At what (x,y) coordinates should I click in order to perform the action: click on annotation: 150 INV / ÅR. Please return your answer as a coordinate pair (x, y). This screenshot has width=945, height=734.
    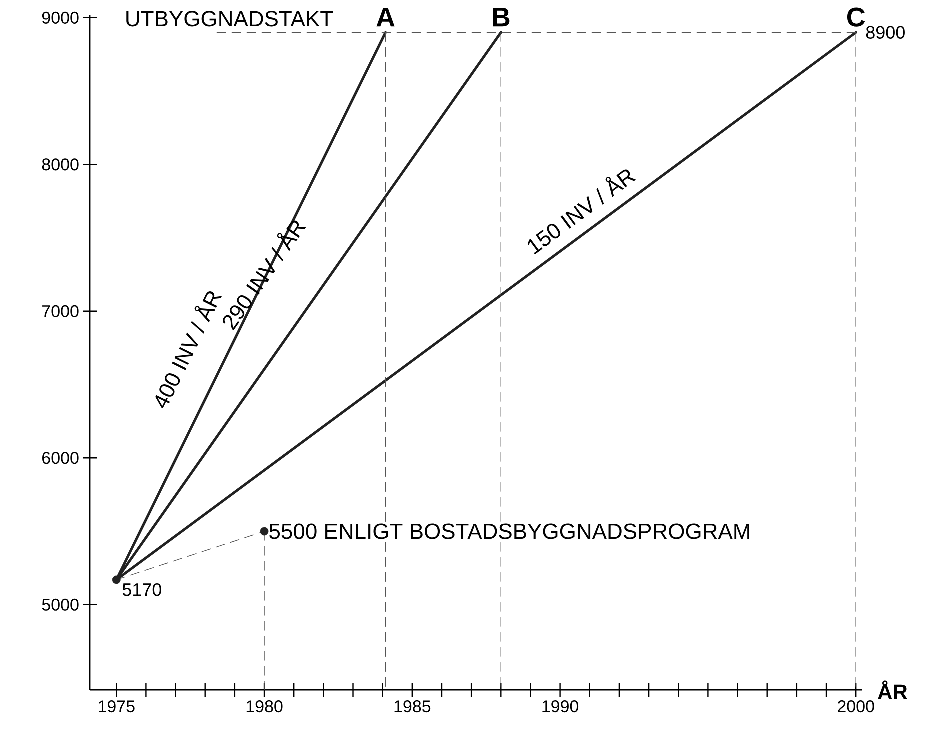
    Looking at the image, I should click on (582, 212).